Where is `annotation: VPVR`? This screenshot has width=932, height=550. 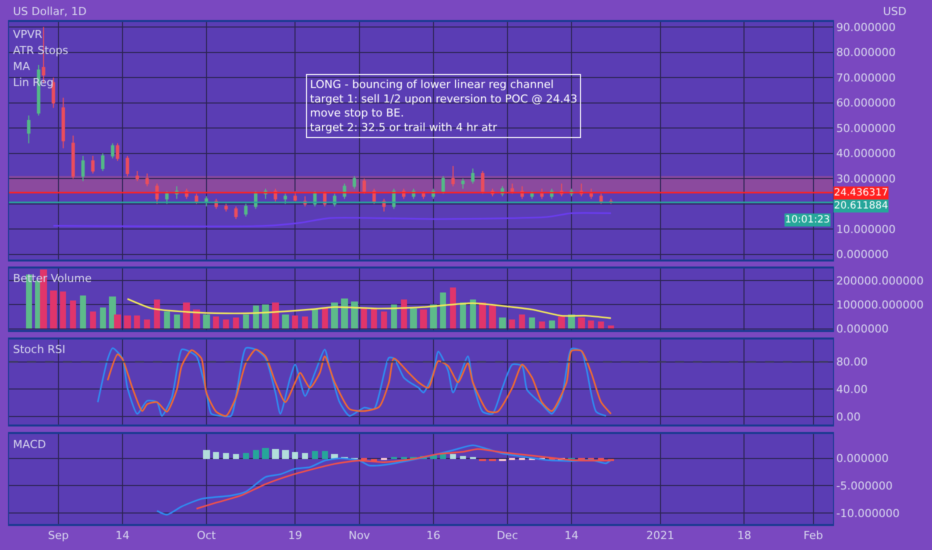 annotation: VPVR is located at coordinates (28, 34).